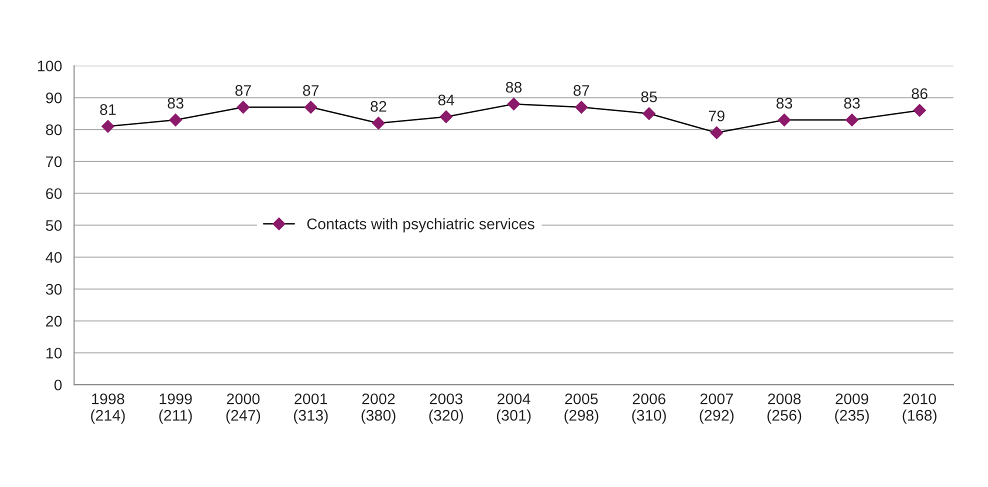 This screenshot has height=487, width=988. I want to click on y-tick-label: 10, so click(54, 353).